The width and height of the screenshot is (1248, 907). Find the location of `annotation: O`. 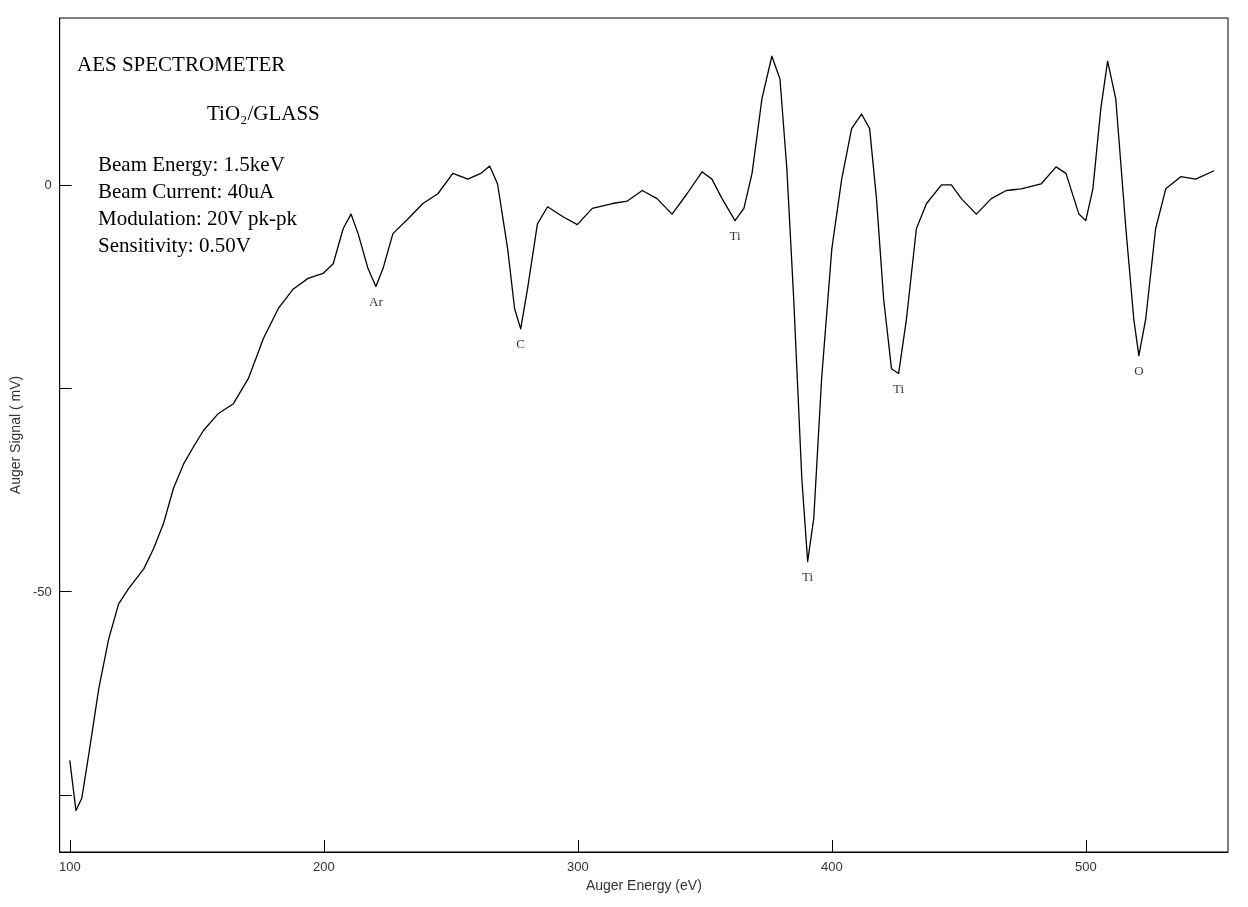

annotation: O is located at coordinates (1139, 370).